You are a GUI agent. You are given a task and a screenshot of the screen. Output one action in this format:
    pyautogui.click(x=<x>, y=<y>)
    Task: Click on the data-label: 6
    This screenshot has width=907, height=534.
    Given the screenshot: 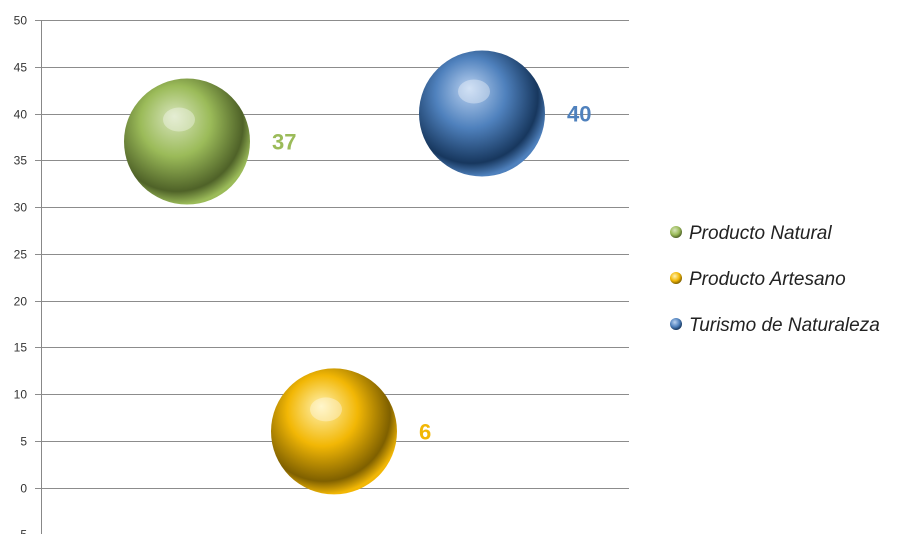 What is the action you would take?
    pyautogui.click(x=425, y=431)
    